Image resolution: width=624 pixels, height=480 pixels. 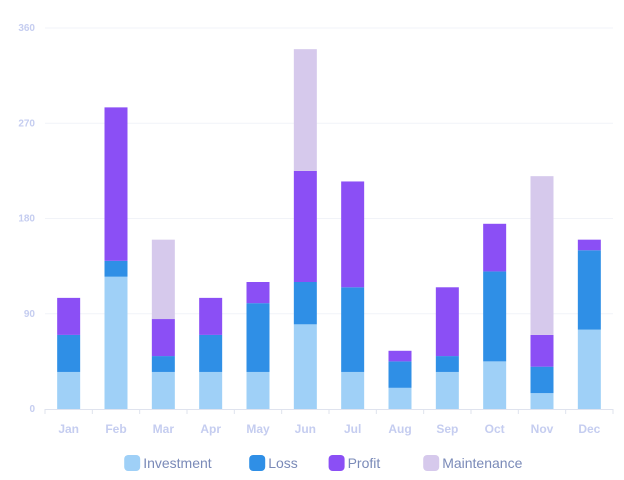 What do you see at coordinates (482, 463) in the screenshot?
I see `legend-label: Maintenance` at bounding box center [482, 463].